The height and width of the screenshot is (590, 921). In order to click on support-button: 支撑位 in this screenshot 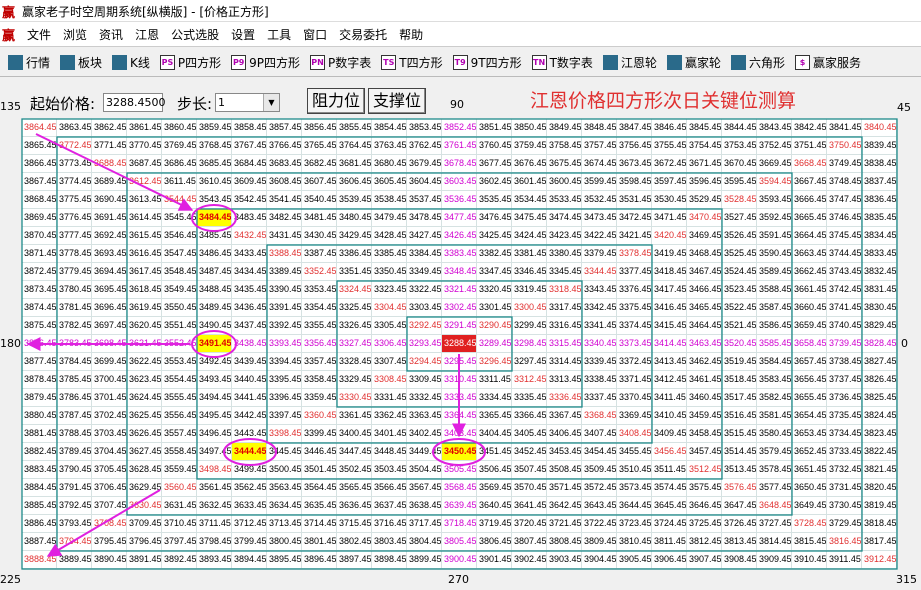, I will do `click(397, 101)`.